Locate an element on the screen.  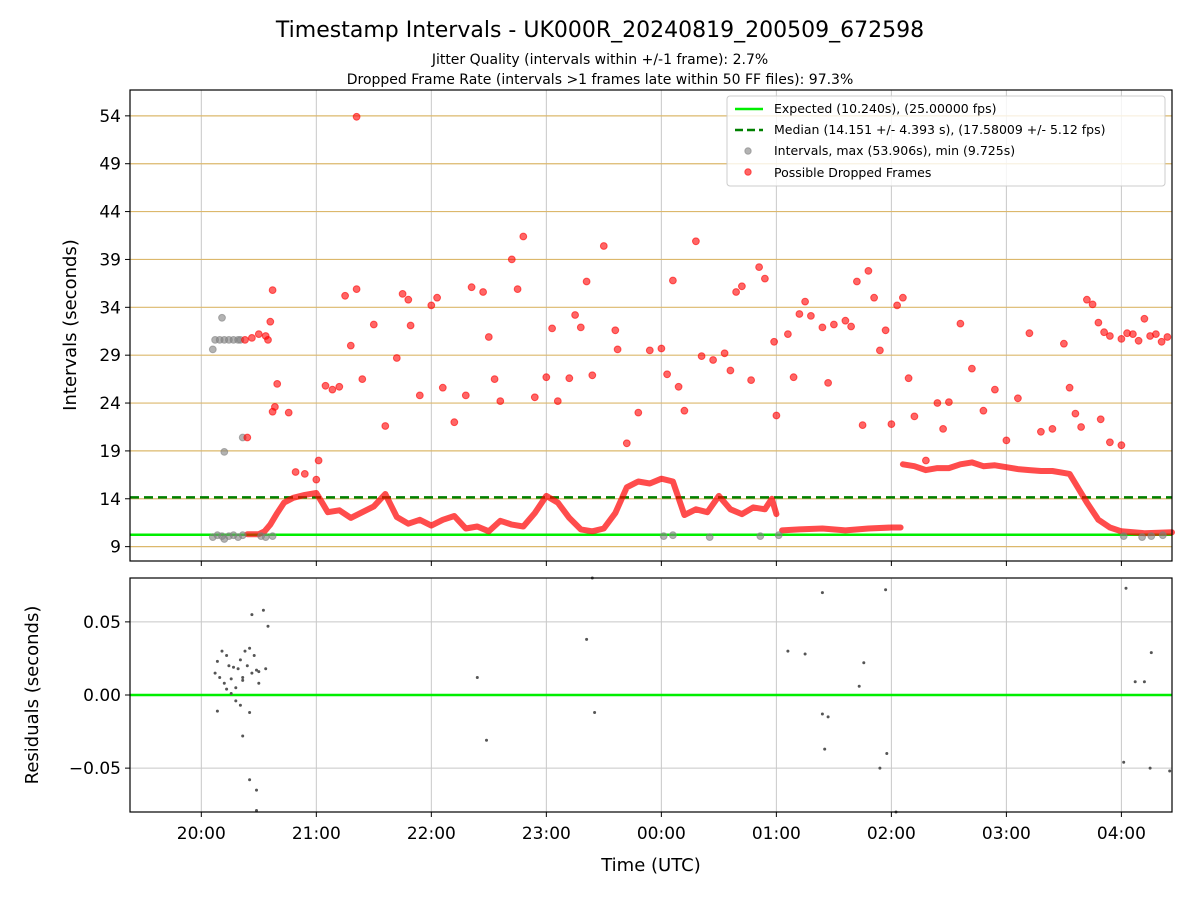
legend-box is located at coordinates (946, 141).